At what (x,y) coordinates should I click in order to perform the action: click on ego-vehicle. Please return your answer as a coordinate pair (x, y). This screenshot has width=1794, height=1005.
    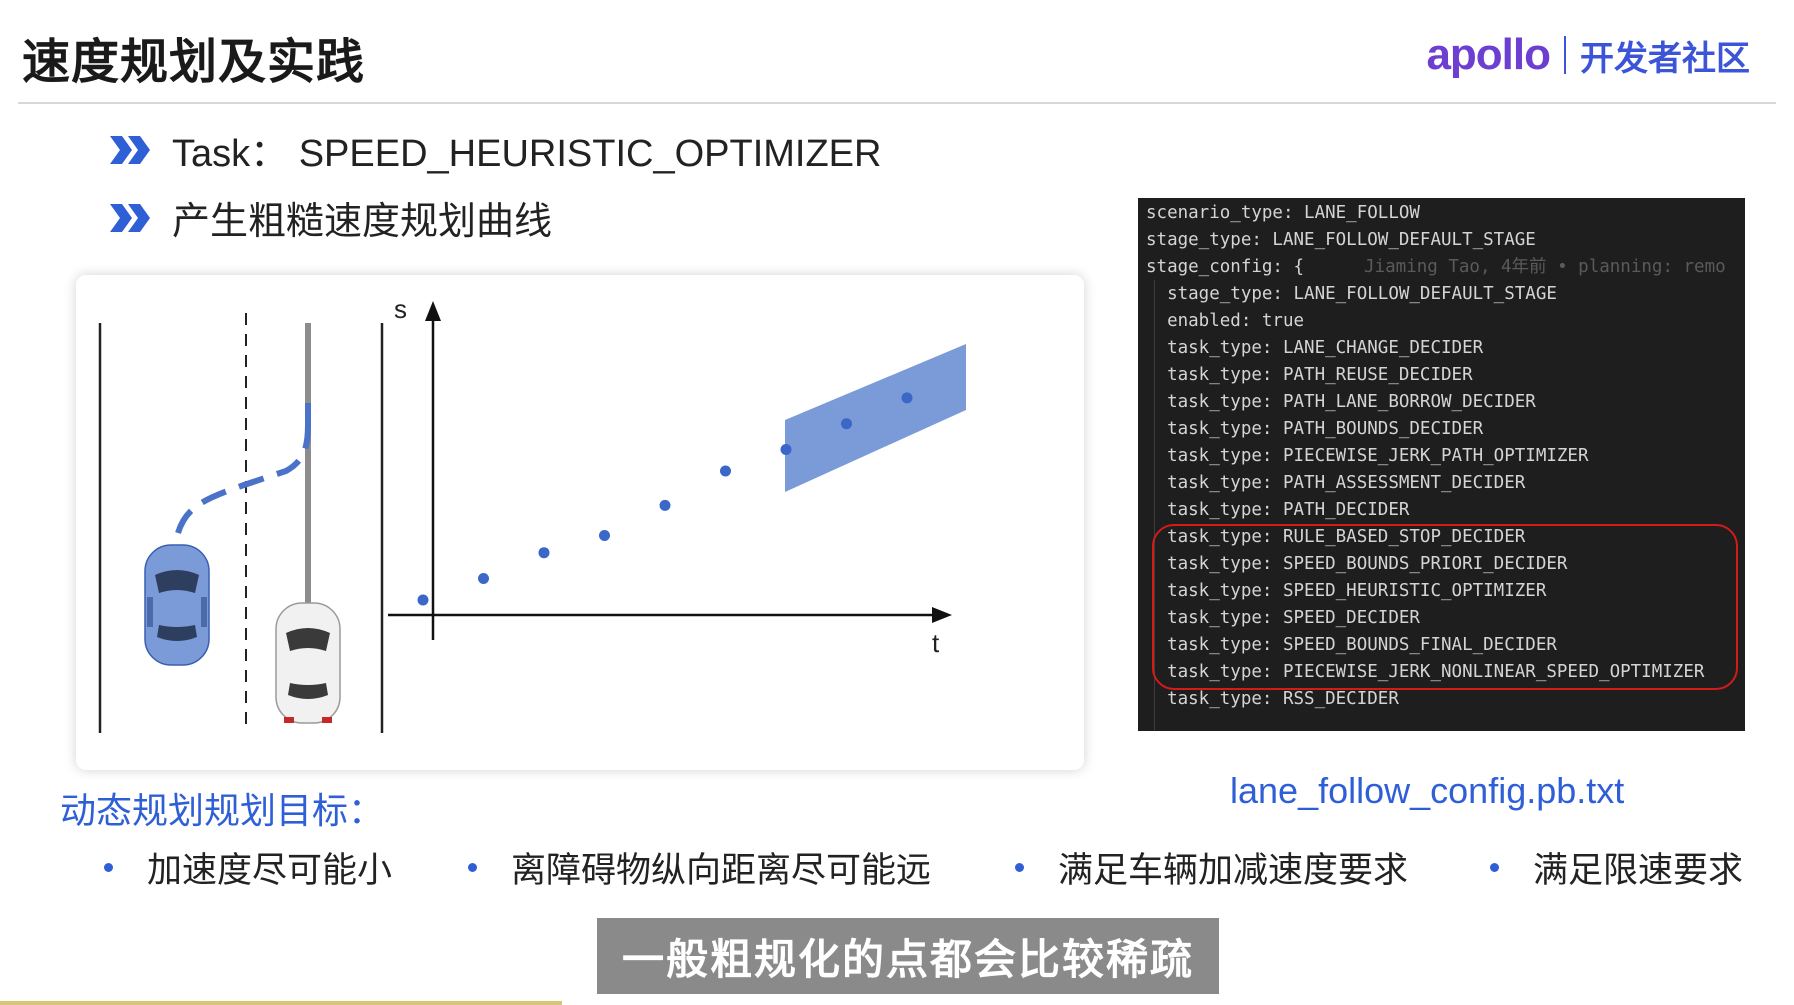
    Looking at the image, I should click on (177, 605).